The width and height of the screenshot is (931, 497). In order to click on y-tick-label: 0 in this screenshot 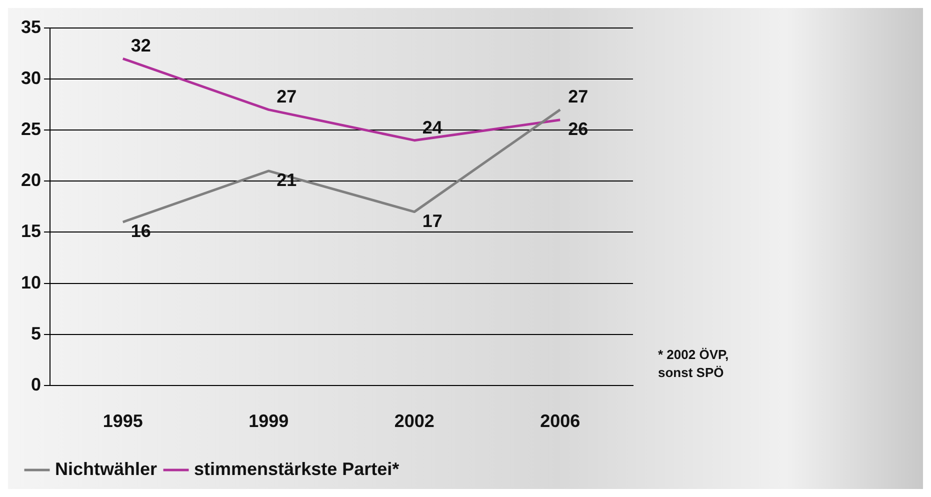, I will do `click(36, 384)`.